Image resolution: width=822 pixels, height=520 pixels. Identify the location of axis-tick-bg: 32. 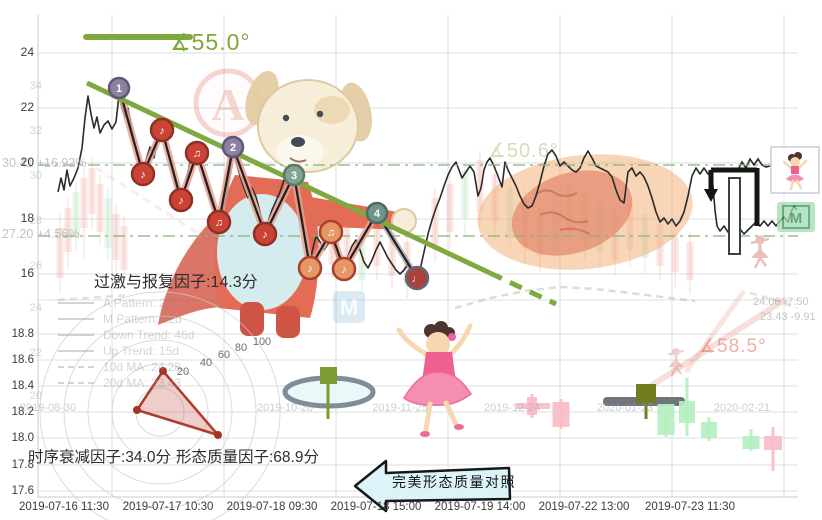
(35, 131).